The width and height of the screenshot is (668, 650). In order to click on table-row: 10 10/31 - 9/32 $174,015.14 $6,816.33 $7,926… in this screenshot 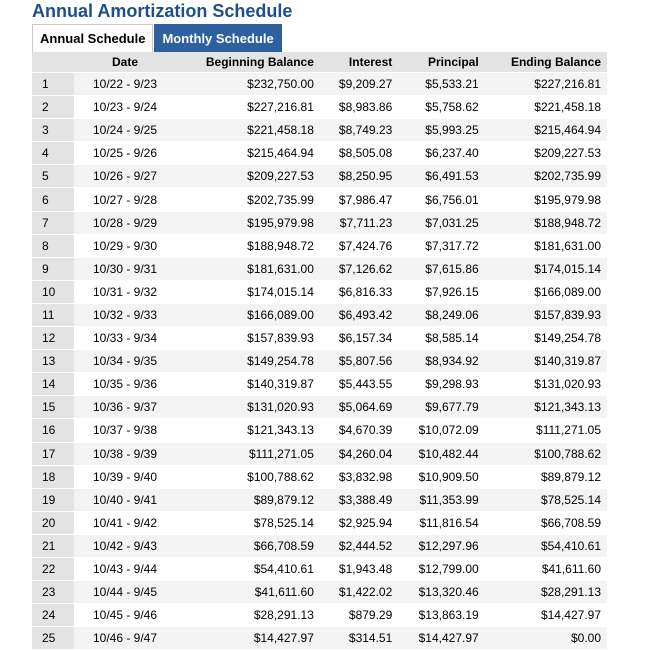, I will do `click(319, 292)`.